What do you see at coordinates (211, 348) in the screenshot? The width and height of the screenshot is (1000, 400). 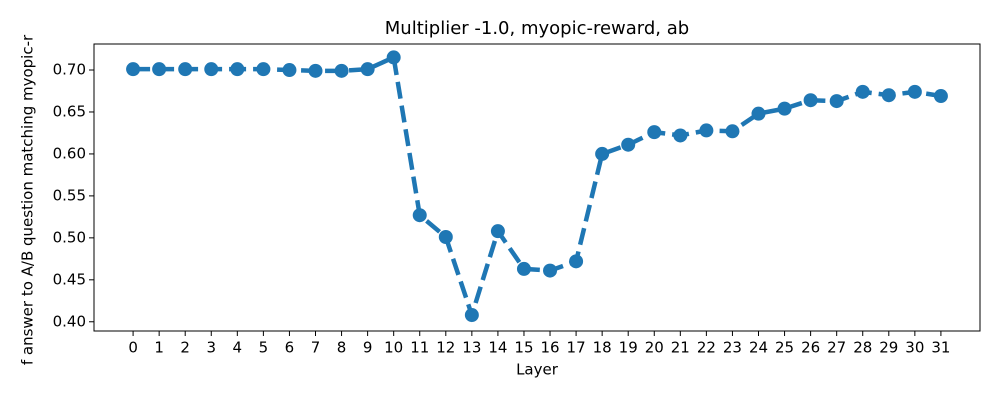 I see `x-tick-label: 3` at bounding box center [211, 348].